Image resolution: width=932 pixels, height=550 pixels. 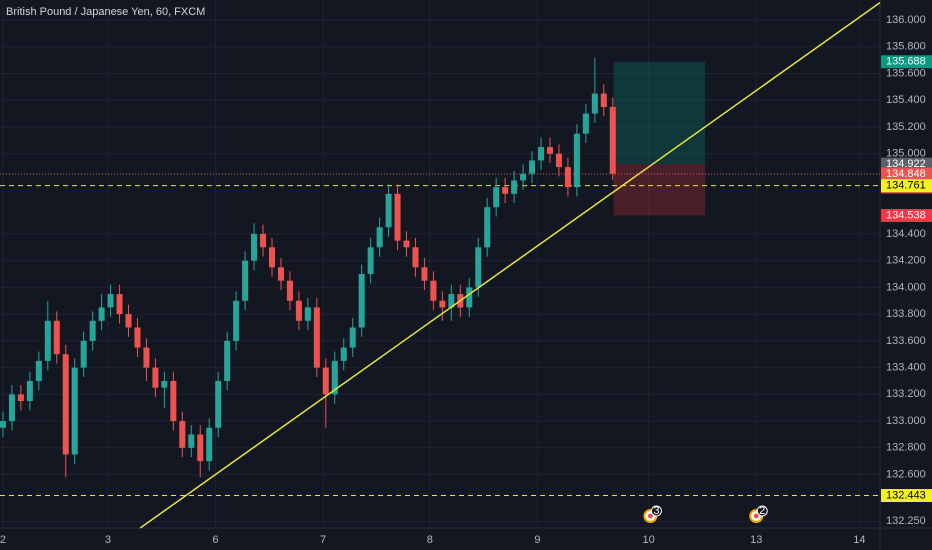 What do you see at coordinates (3, 540) in the screenshot?
I see `x-tick-label: 2` at bounding box center [3, 540].